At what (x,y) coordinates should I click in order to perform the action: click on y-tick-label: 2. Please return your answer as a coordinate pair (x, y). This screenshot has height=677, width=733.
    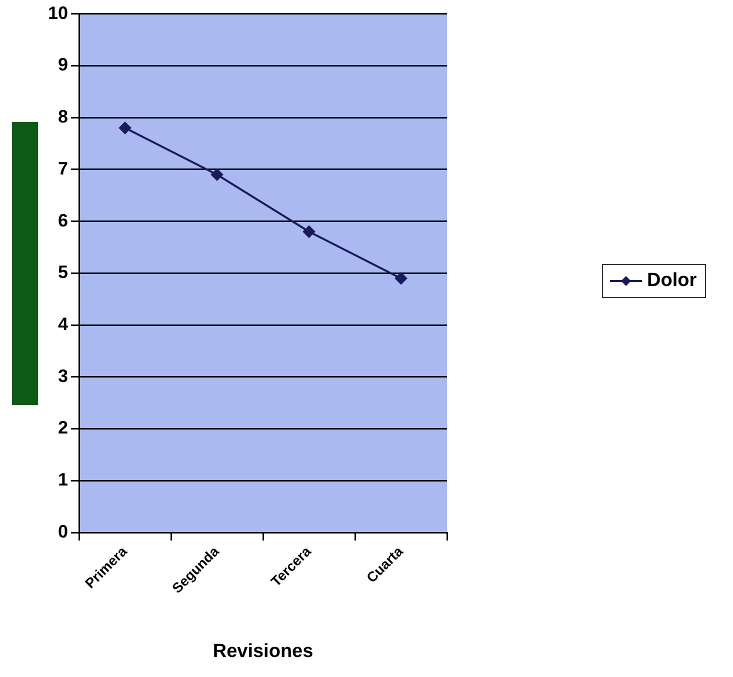
    Looking at the image, I should click on (63, 428).